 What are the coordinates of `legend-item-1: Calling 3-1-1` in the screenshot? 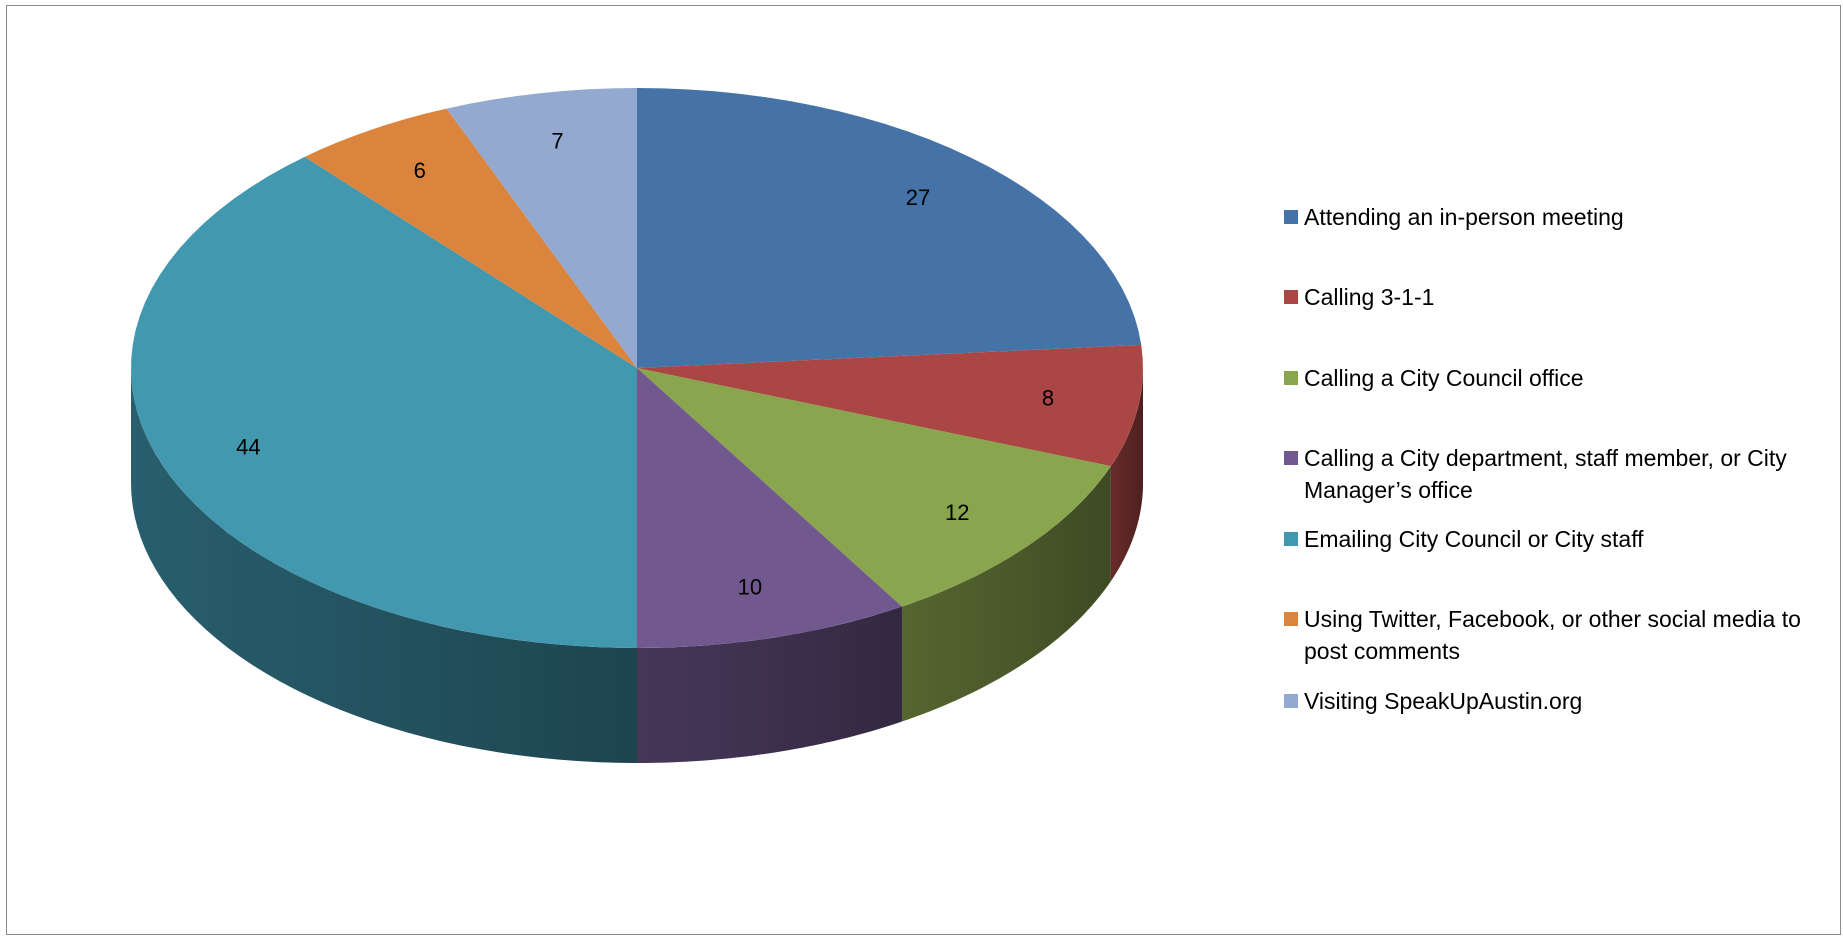 It's located at (1561, 297).